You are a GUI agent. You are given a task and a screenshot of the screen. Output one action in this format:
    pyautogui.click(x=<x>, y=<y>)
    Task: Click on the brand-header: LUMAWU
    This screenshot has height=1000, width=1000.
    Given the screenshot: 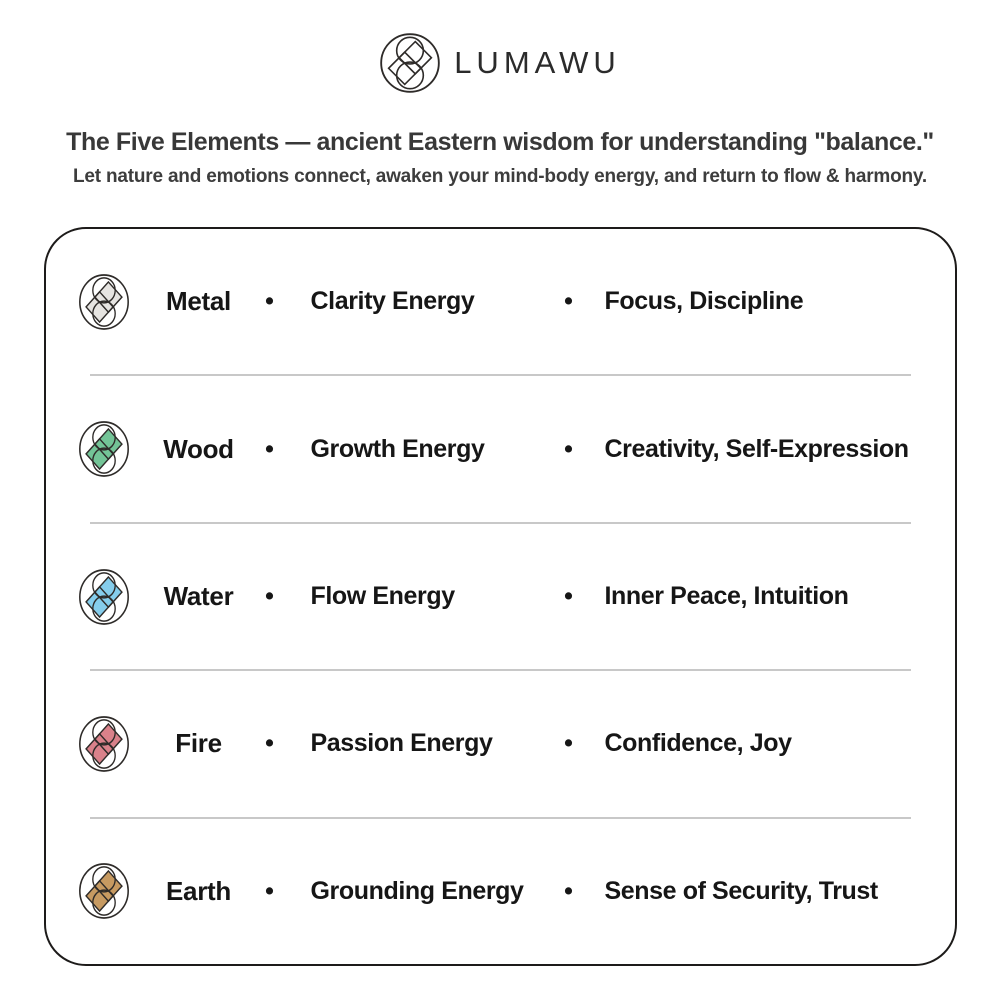 What is the action you would take?
    pyautogui.click(x=500, y=48)
    